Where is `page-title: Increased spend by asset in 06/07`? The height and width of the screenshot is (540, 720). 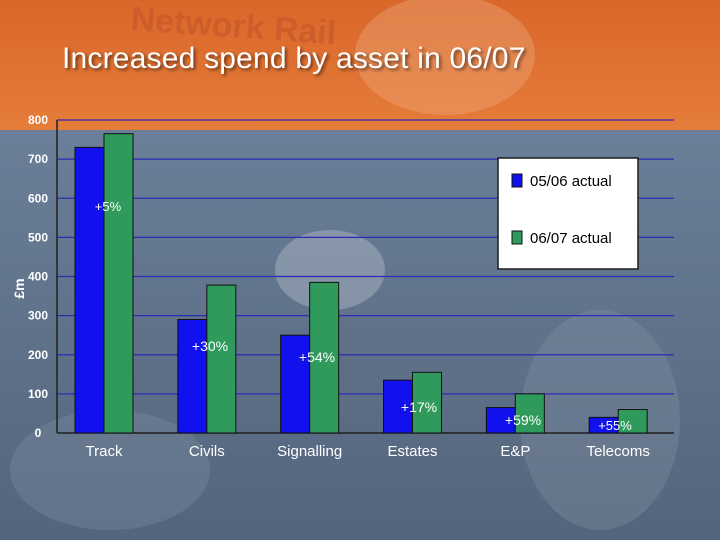 page-title: Increased spend by asset in 06/07 is located at coordinates (294, 58).